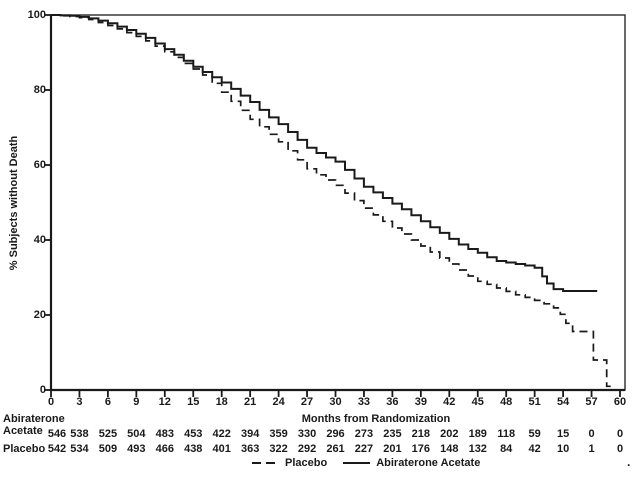 The height and width of the screenshot is (477, 635). I want to click on legend-label-placebo: Placebo, so click(306, 463).